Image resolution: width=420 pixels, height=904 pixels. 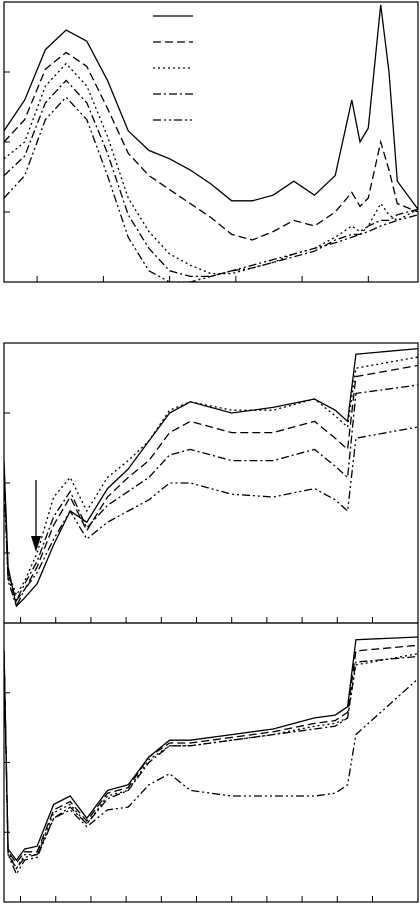 I want to click on arrow-annotation, so click(x=36, y=516).